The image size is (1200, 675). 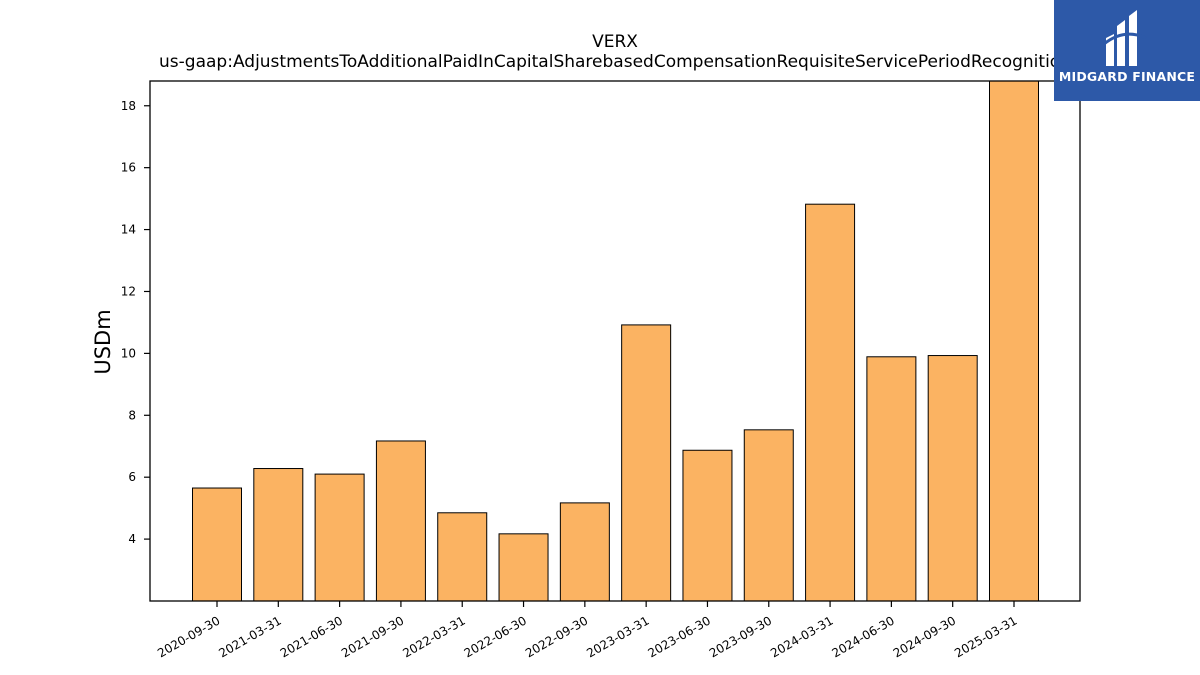 I want to click on y-tick-label: 12, so click(x=128, y=291).